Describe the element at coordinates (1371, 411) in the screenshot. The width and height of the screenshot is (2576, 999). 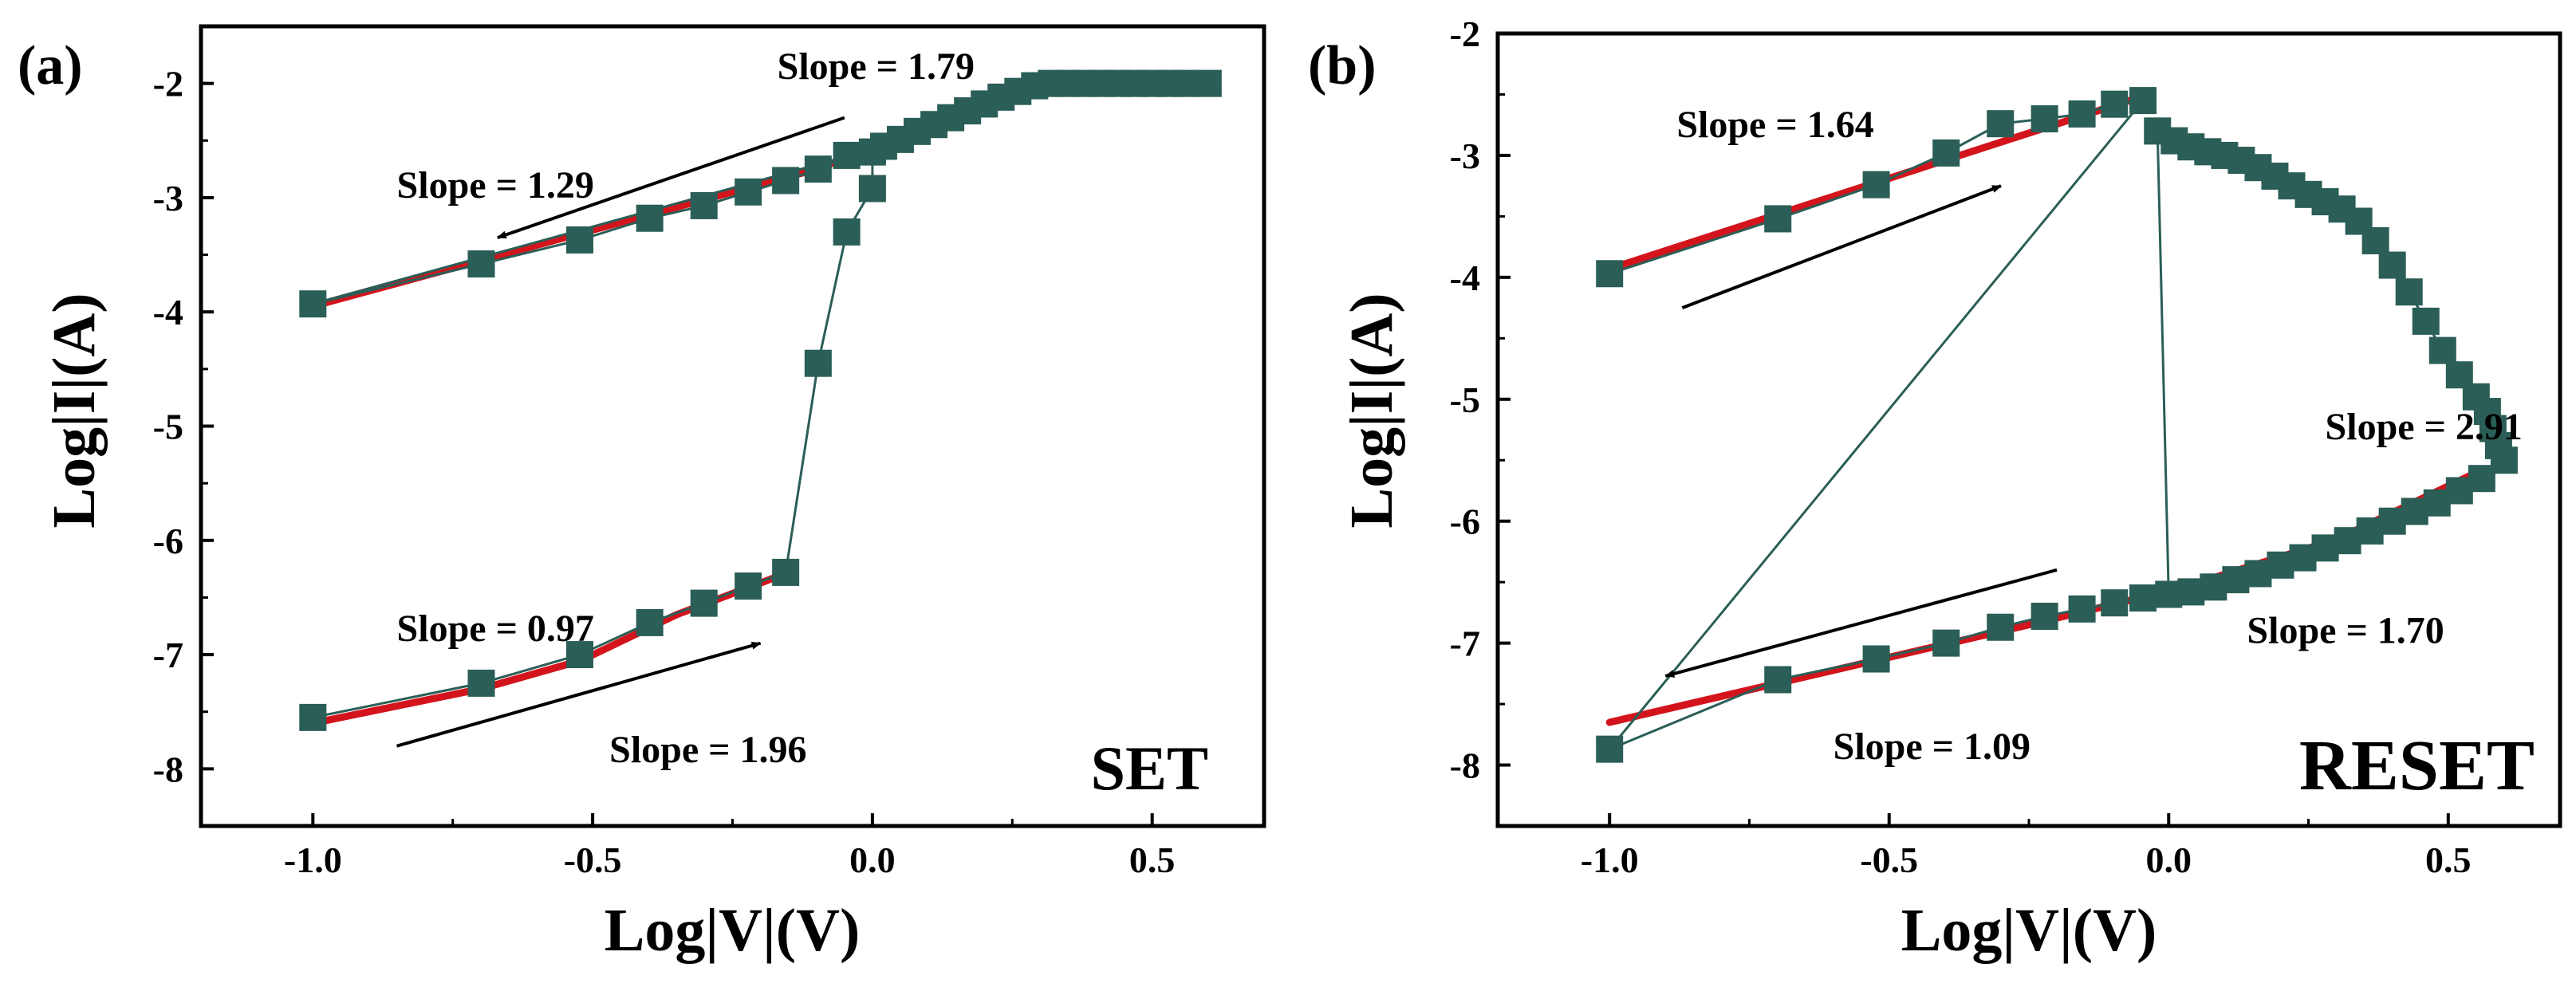
I see `panel-b-y-axis-label: Log|I|(A)` at that location.